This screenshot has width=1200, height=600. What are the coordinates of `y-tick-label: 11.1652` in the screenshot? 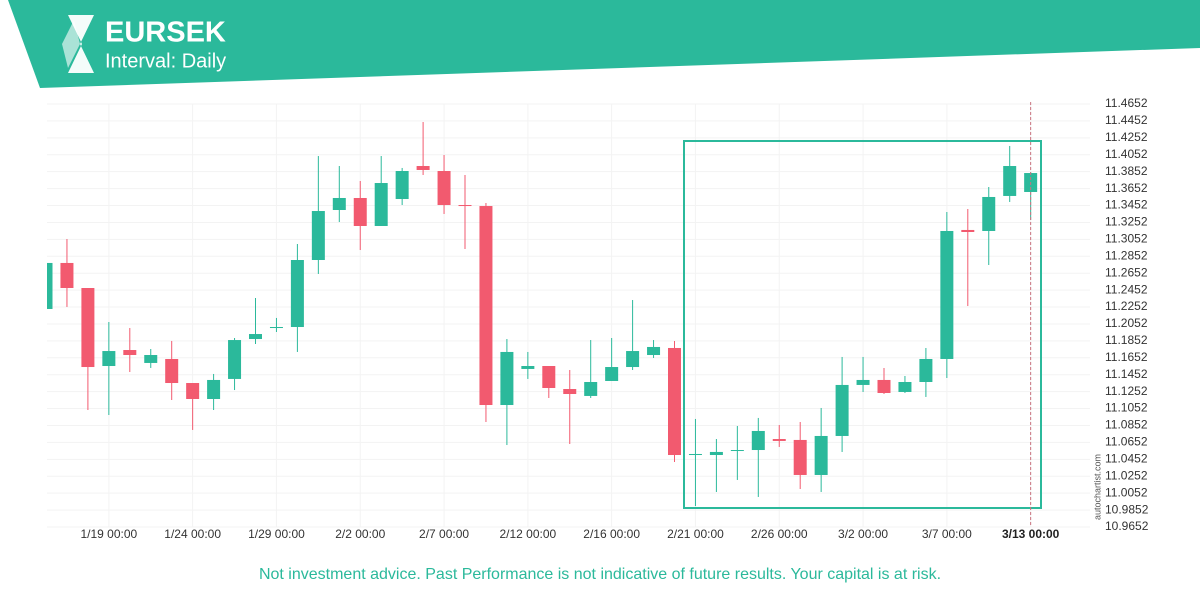 It's located at (1126, 357).